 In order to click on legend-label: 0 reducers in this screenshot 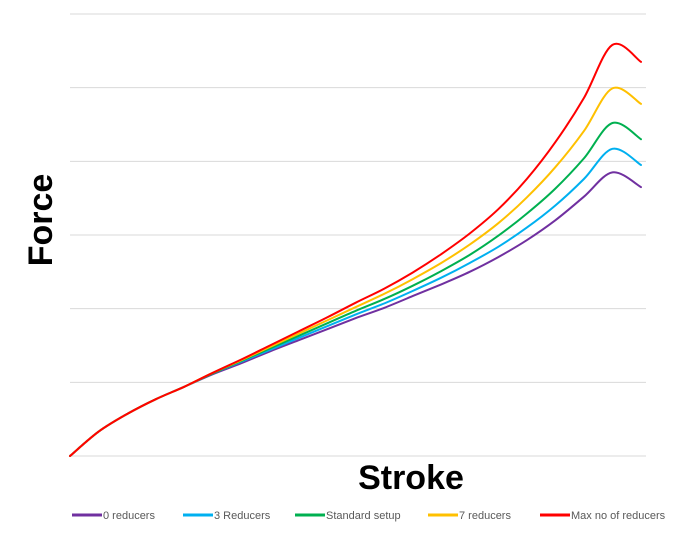, I will do `click(129, 516)`.